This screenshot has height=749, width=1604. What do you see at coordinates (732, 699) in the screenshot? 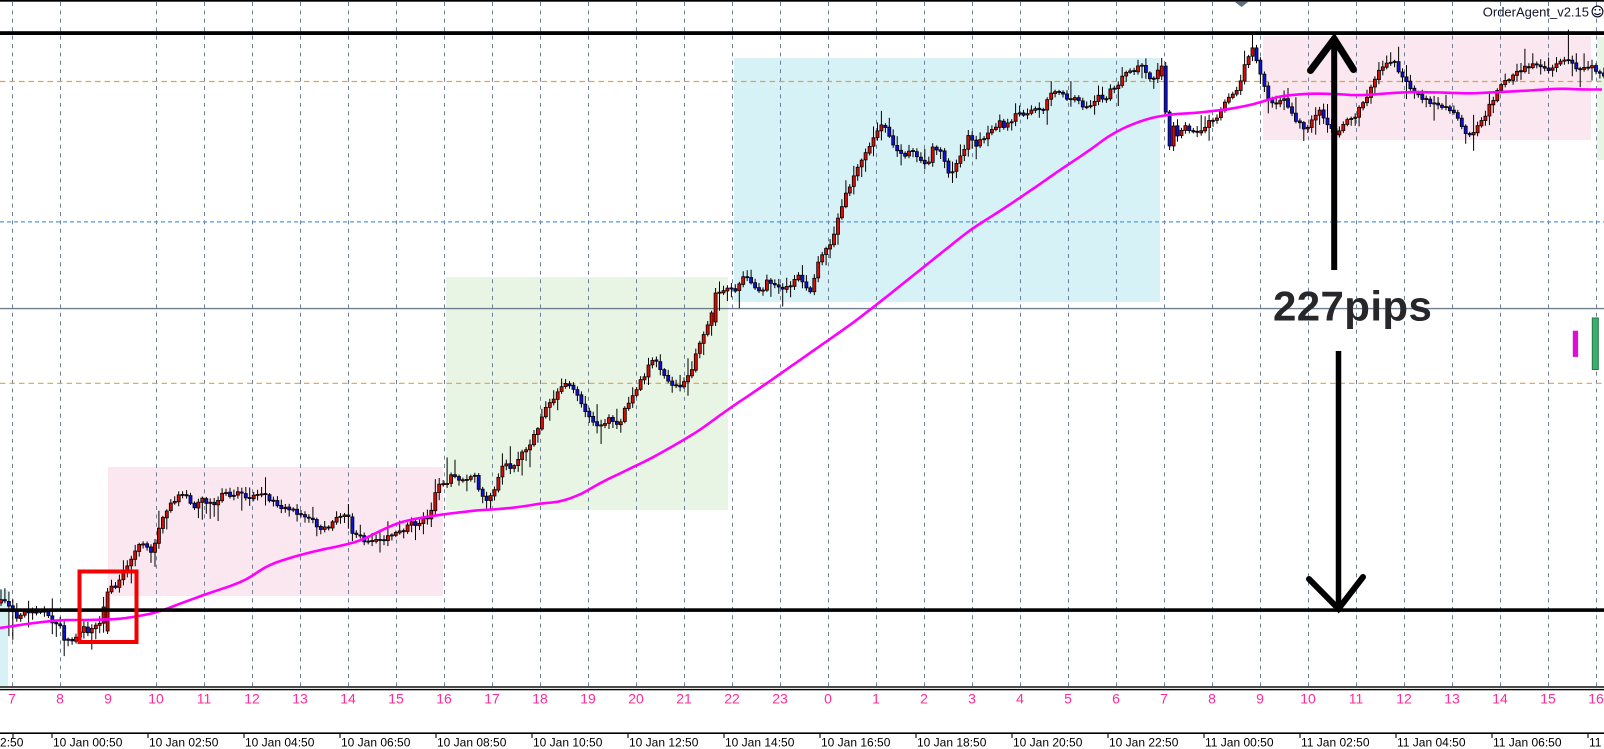
I see `svg-text: 22` at bounding box center [732, 699].